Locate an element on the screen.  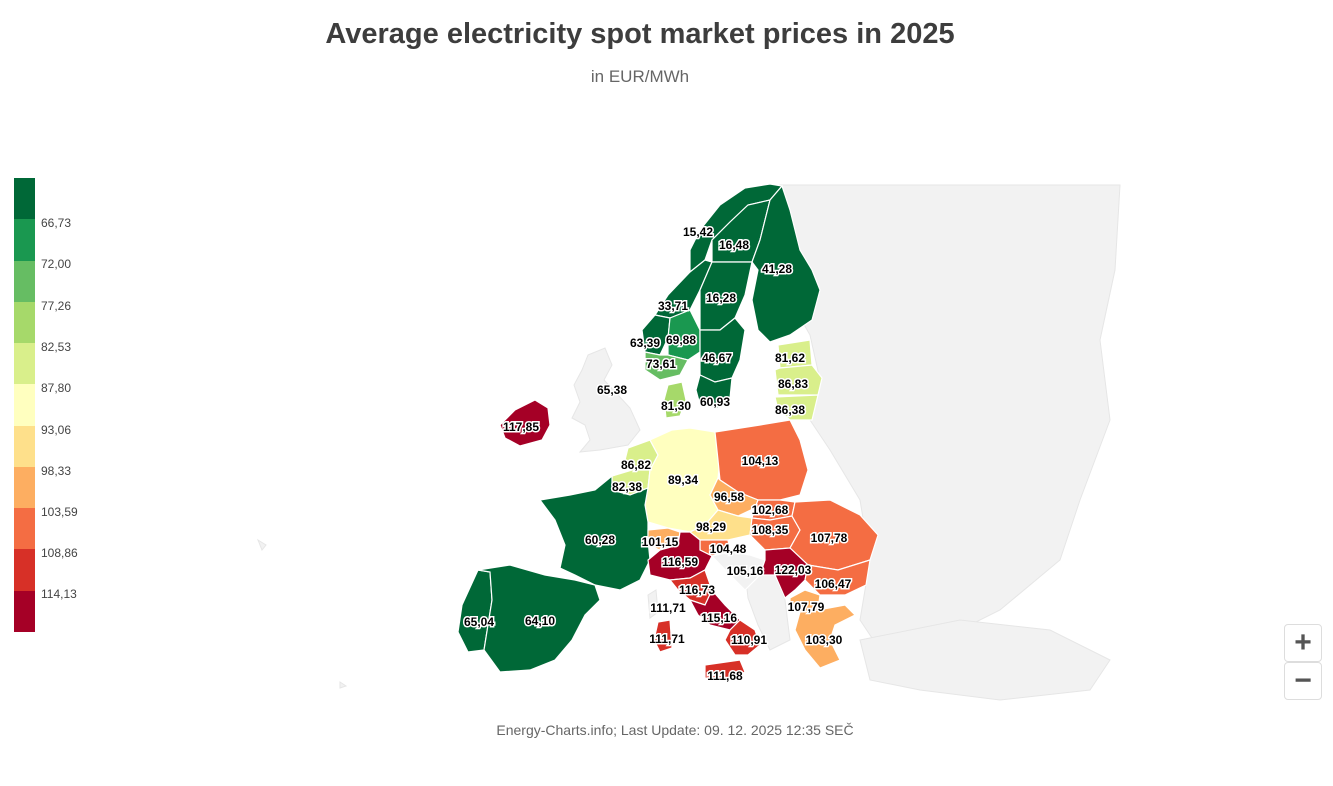
price-label-IT-SIC: 111,68 is located at coordinates (725, 676).